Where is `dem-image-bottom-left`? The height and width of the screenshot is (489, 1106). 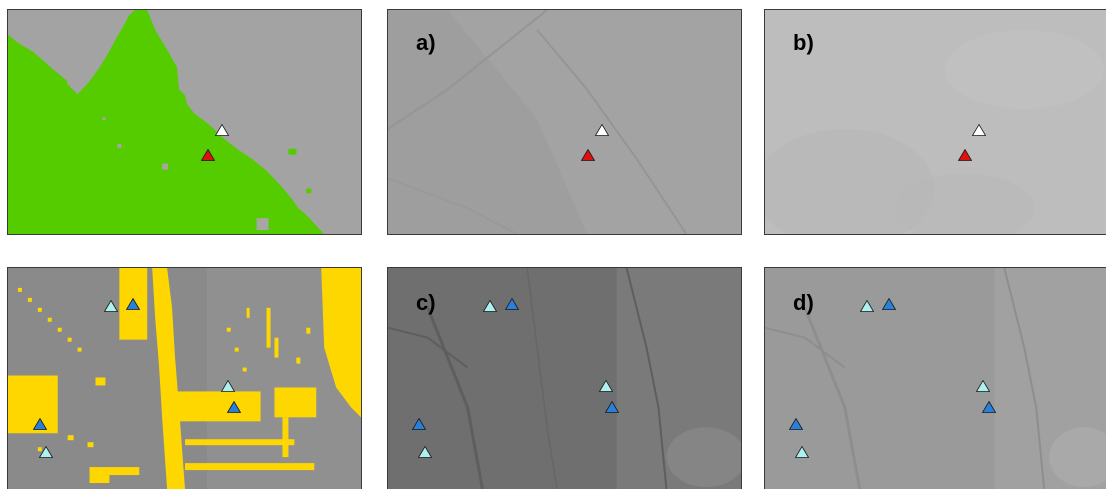
dem-image-bottom-left is located at coordinates (184, 378).